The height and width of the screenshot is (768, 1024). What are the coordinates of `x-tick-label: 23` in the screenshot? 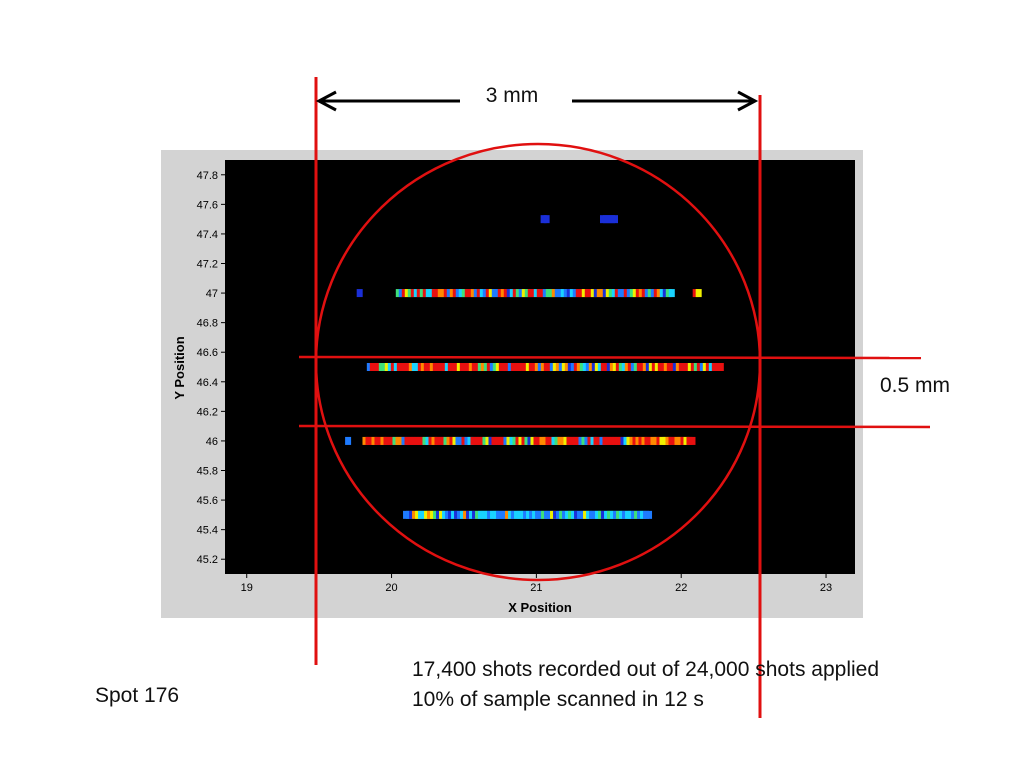 It's located at (826, 588).